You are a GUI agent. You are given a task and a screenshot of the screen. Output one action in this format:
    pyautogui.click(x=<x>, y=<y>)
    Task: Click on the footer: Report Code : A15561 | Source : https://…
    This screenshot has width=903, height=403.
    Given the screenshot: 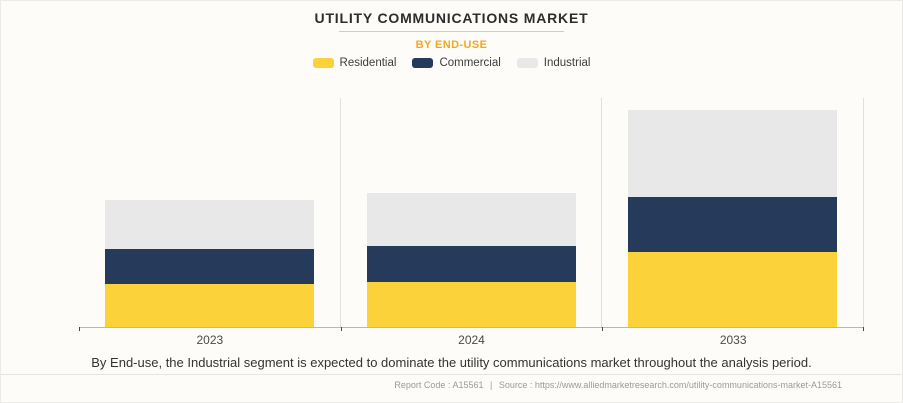 What is the action you would take?
    pyautogui.click(x=451, y=382)
    